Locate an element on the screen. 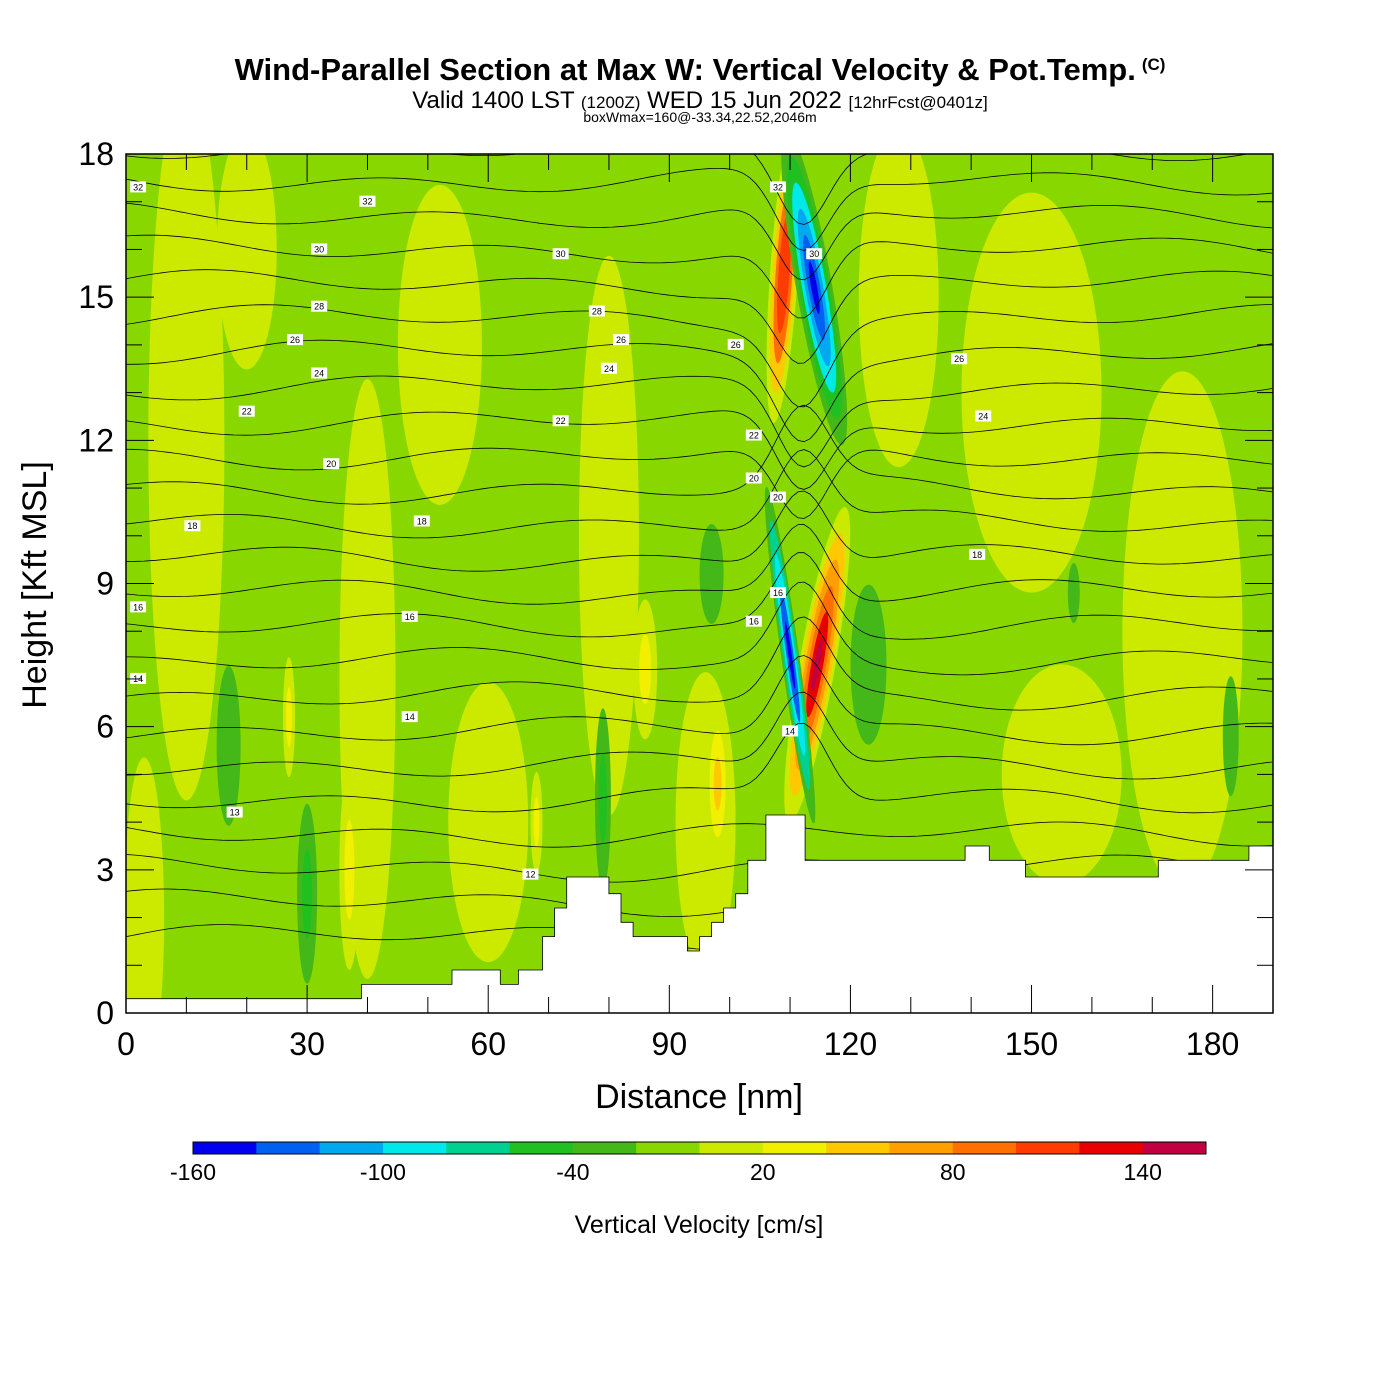  colorbar-border is located at coordinates (699, 1148).